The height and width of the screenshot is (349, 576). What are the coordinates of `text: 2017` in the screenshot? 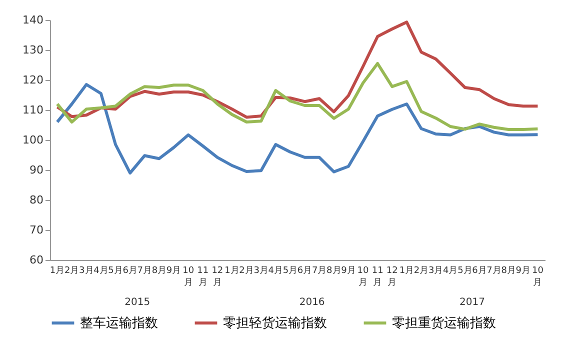 It's located at (472, 302).